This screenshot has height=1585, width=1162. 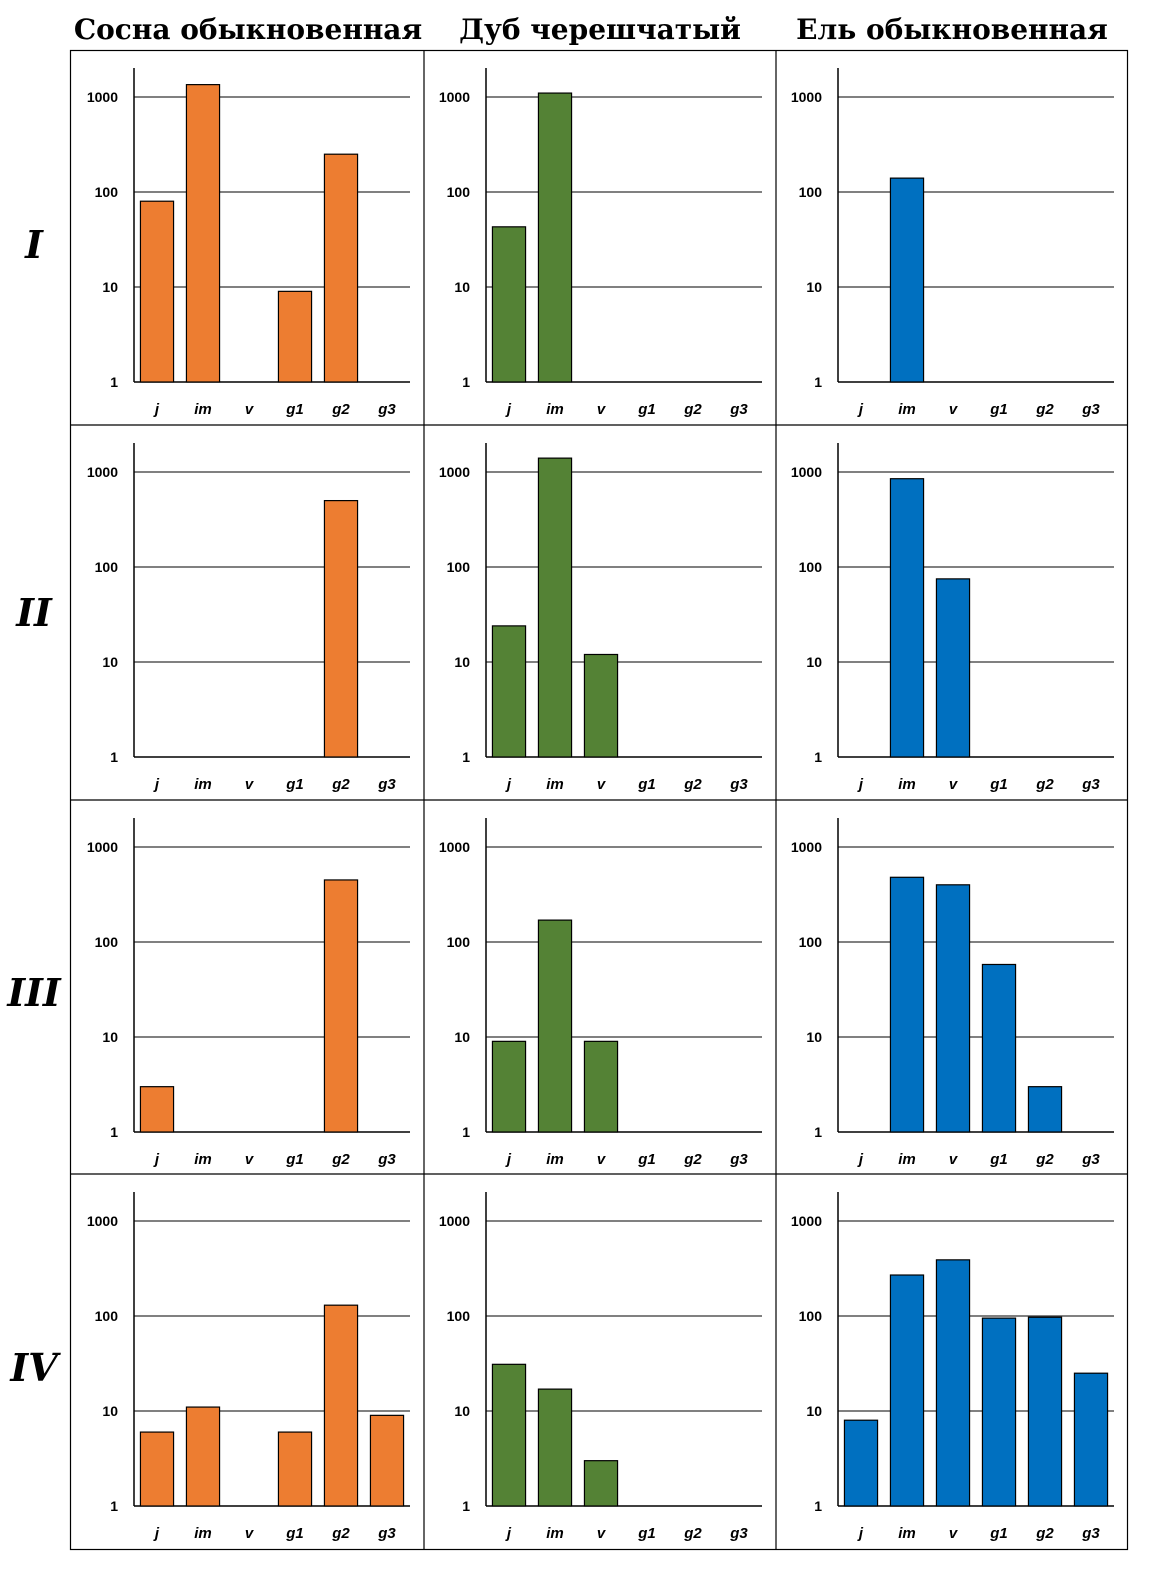 What do you see at coordinates (34, 1367) in the screenshot?
I see `row-label-4: IV` at bounding box center [34, 1367].